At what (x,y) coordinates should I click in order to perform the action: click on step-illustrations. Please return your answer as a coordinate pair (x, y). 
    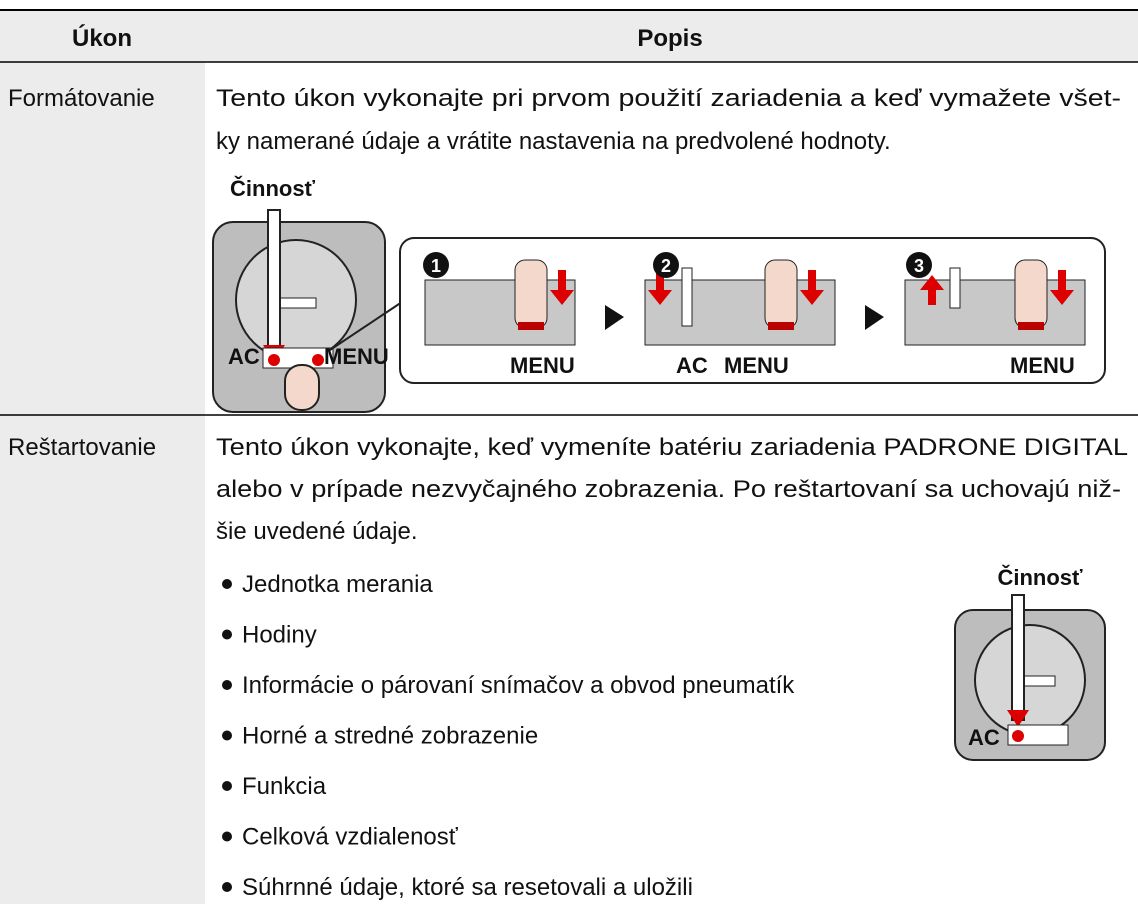
    Looking at the image, I should click on (754, 299).